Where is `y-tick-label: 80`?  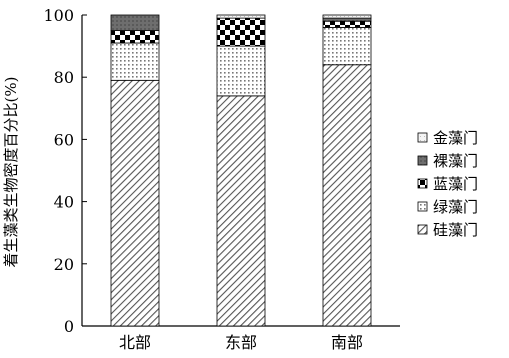 y-tick-label: 80 is located at coordinates (64, 77).